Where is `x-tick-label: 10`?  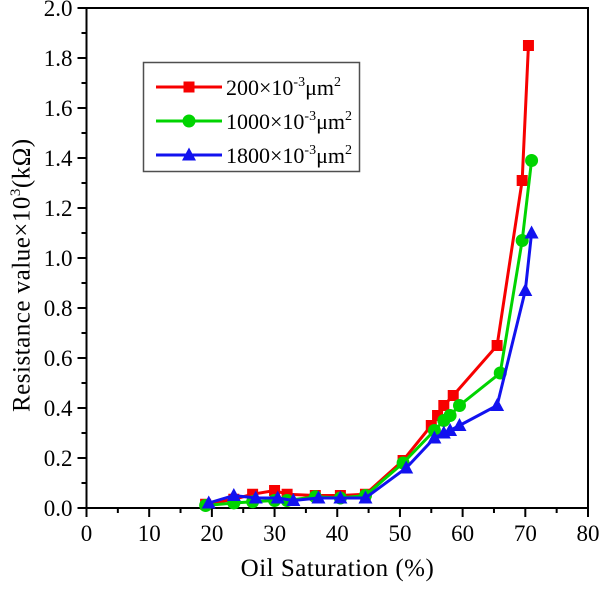
x-tick-label: 10 is located at coordinates (149, 533).